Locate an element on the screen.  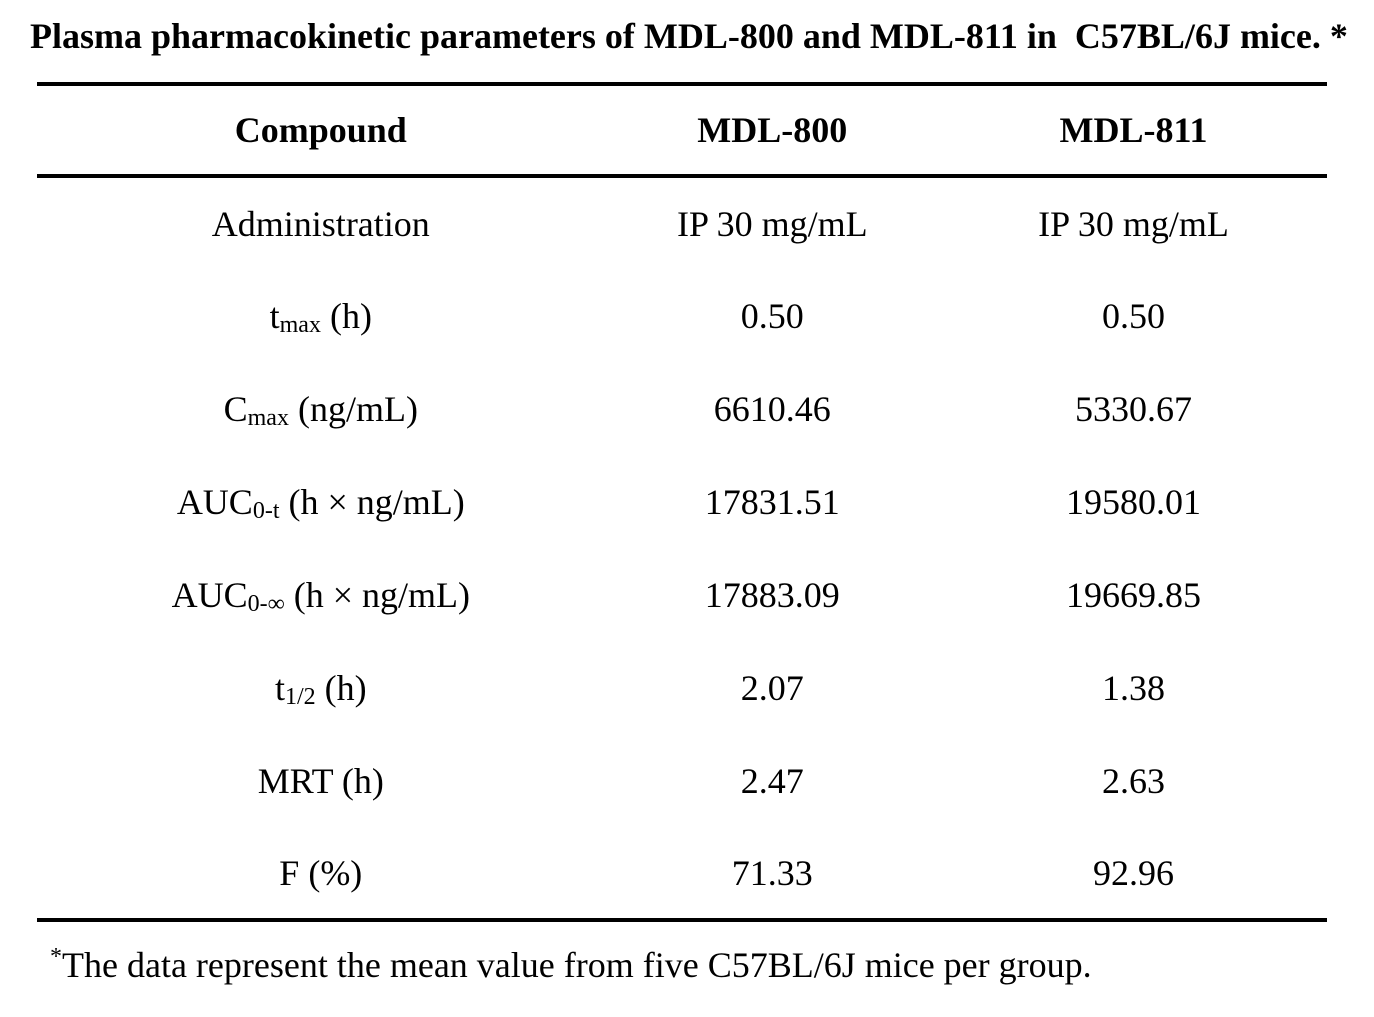
parameter-cell: AUC0-t (h × ng/mL) is located at coordinates (321, 501).